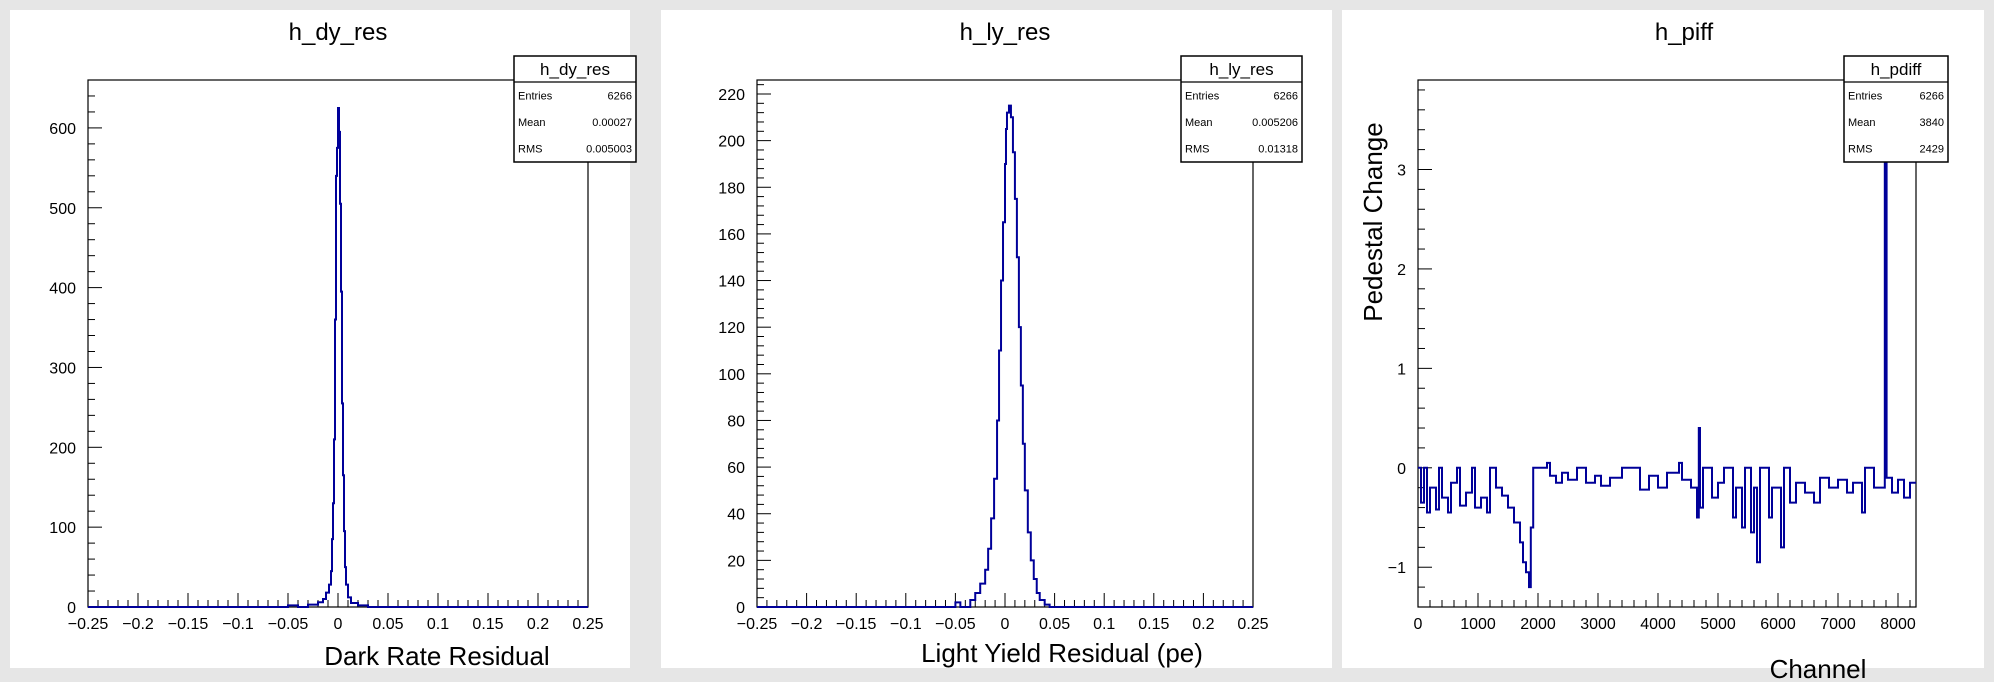  What do you see at coordinates (1684, 32) in the screenshot?
I see `chart-title: h_piff` at bounding box center [1684, 32].